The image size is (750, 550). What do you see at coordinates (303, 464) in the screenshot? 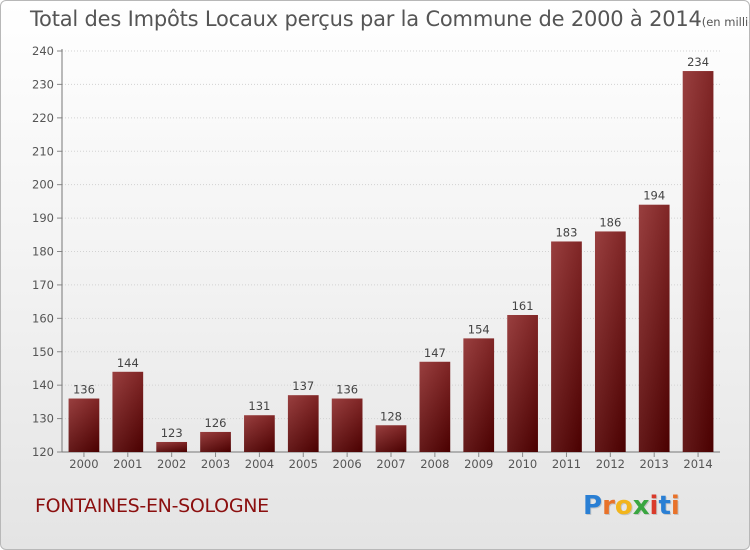
I see `x-tick-label: 2005` at bounding box center [303, 464].